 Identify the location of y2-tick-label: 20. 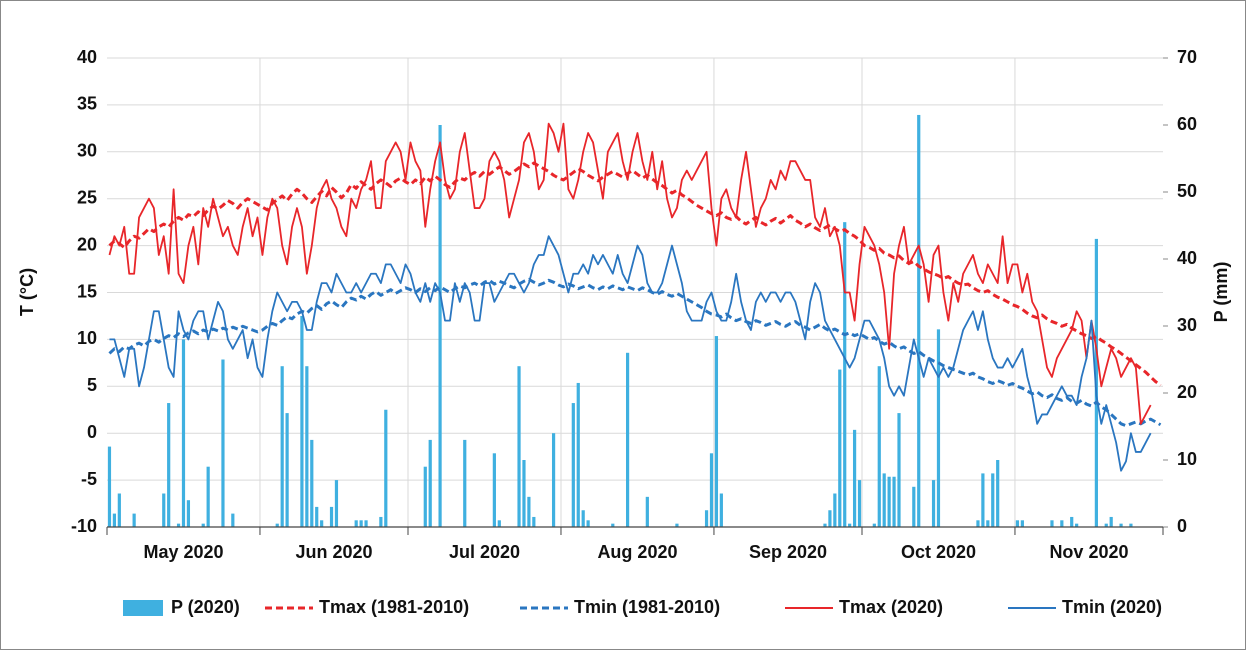
(1187, 392).